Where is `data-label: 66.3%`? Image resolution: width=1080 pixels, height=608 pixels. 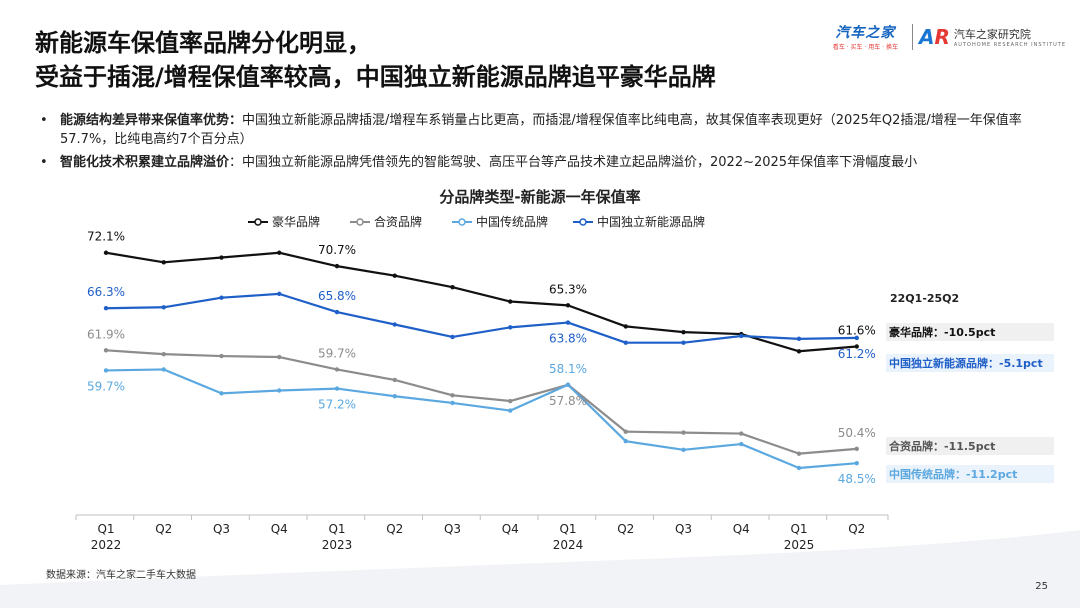 data-label: 66.3% is located at coordinates (106, 292).